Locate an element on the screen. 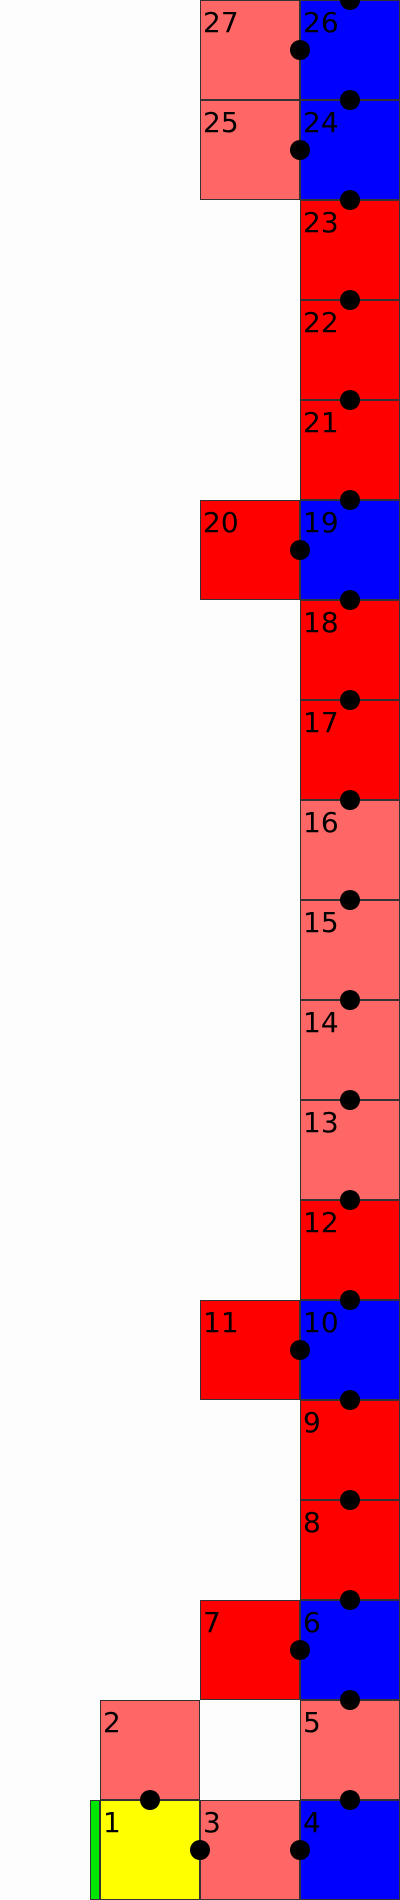 The width and height of the screenshot is (400, 1900). cell-label: 16 is located at coordinates (321, 822).